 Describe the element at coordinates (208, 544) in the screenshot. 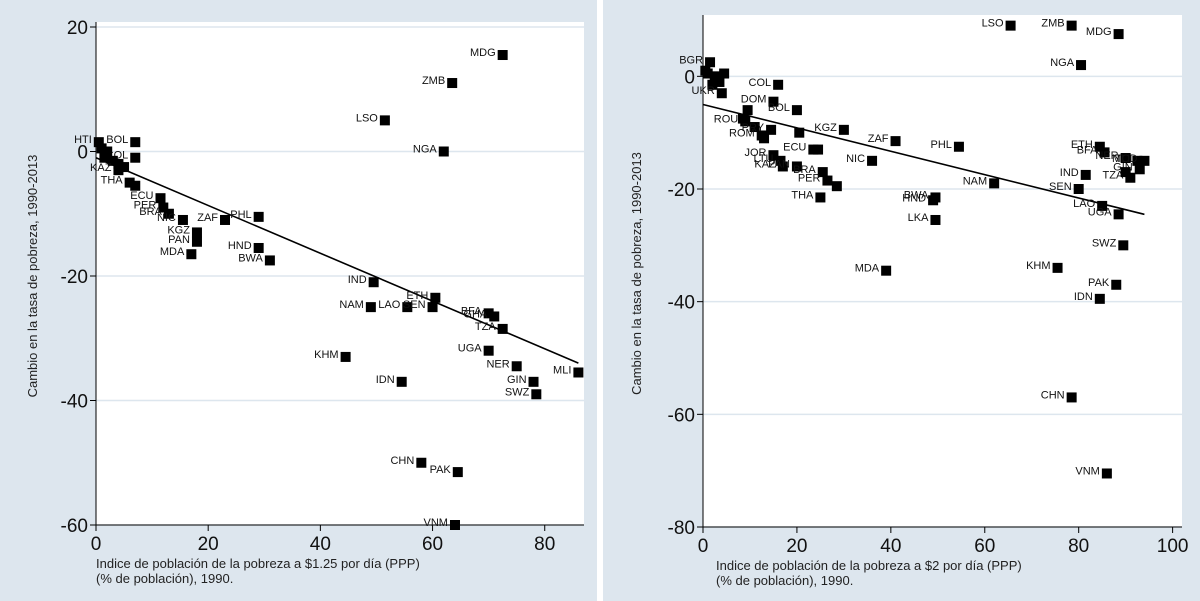

I see `x-tick-label: 20` at that location.